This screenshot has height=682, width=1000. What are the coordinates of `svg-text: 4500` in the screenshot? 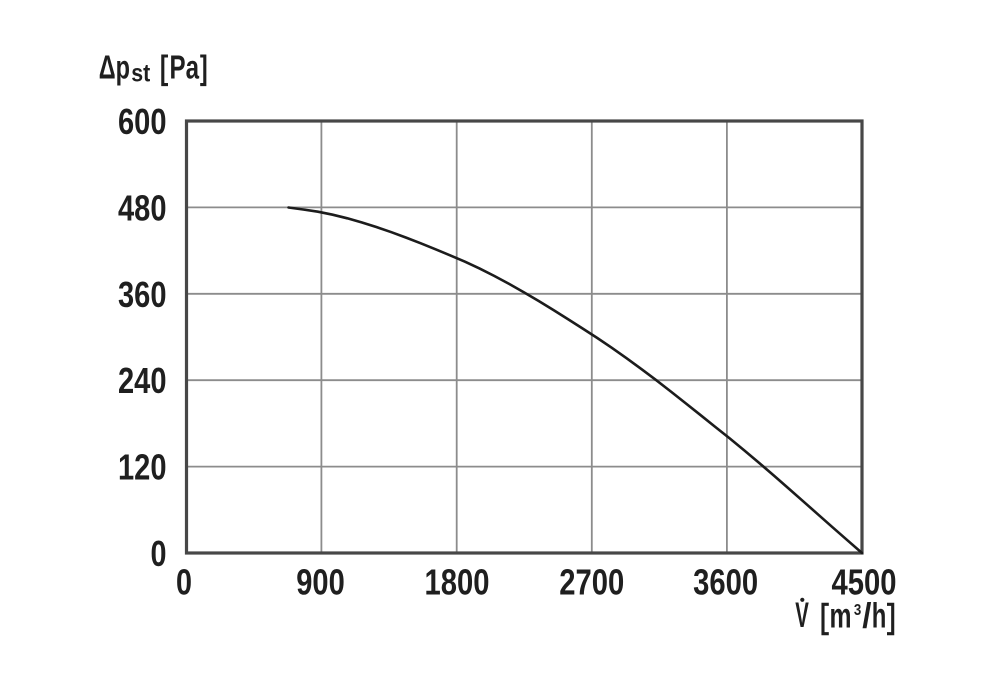 It's located at (864, 581).